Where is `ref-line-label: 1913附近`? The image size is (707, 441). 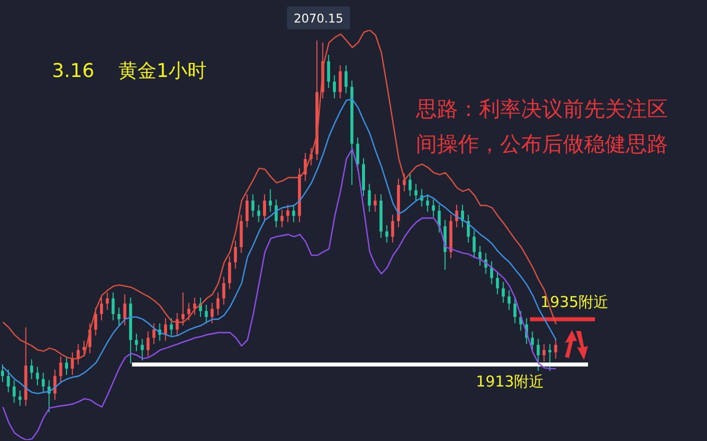
ref-line-label: 1913附近 is located at coordinates (510, 381).